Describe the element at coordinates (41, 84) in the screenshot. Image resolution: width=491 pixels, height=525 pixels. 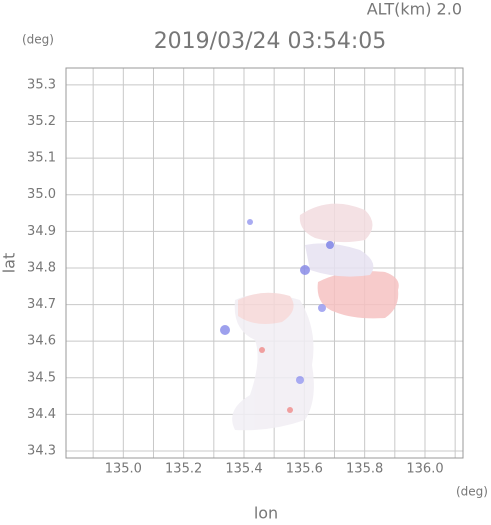
I see `y-tick-label: 35.3` at that location.